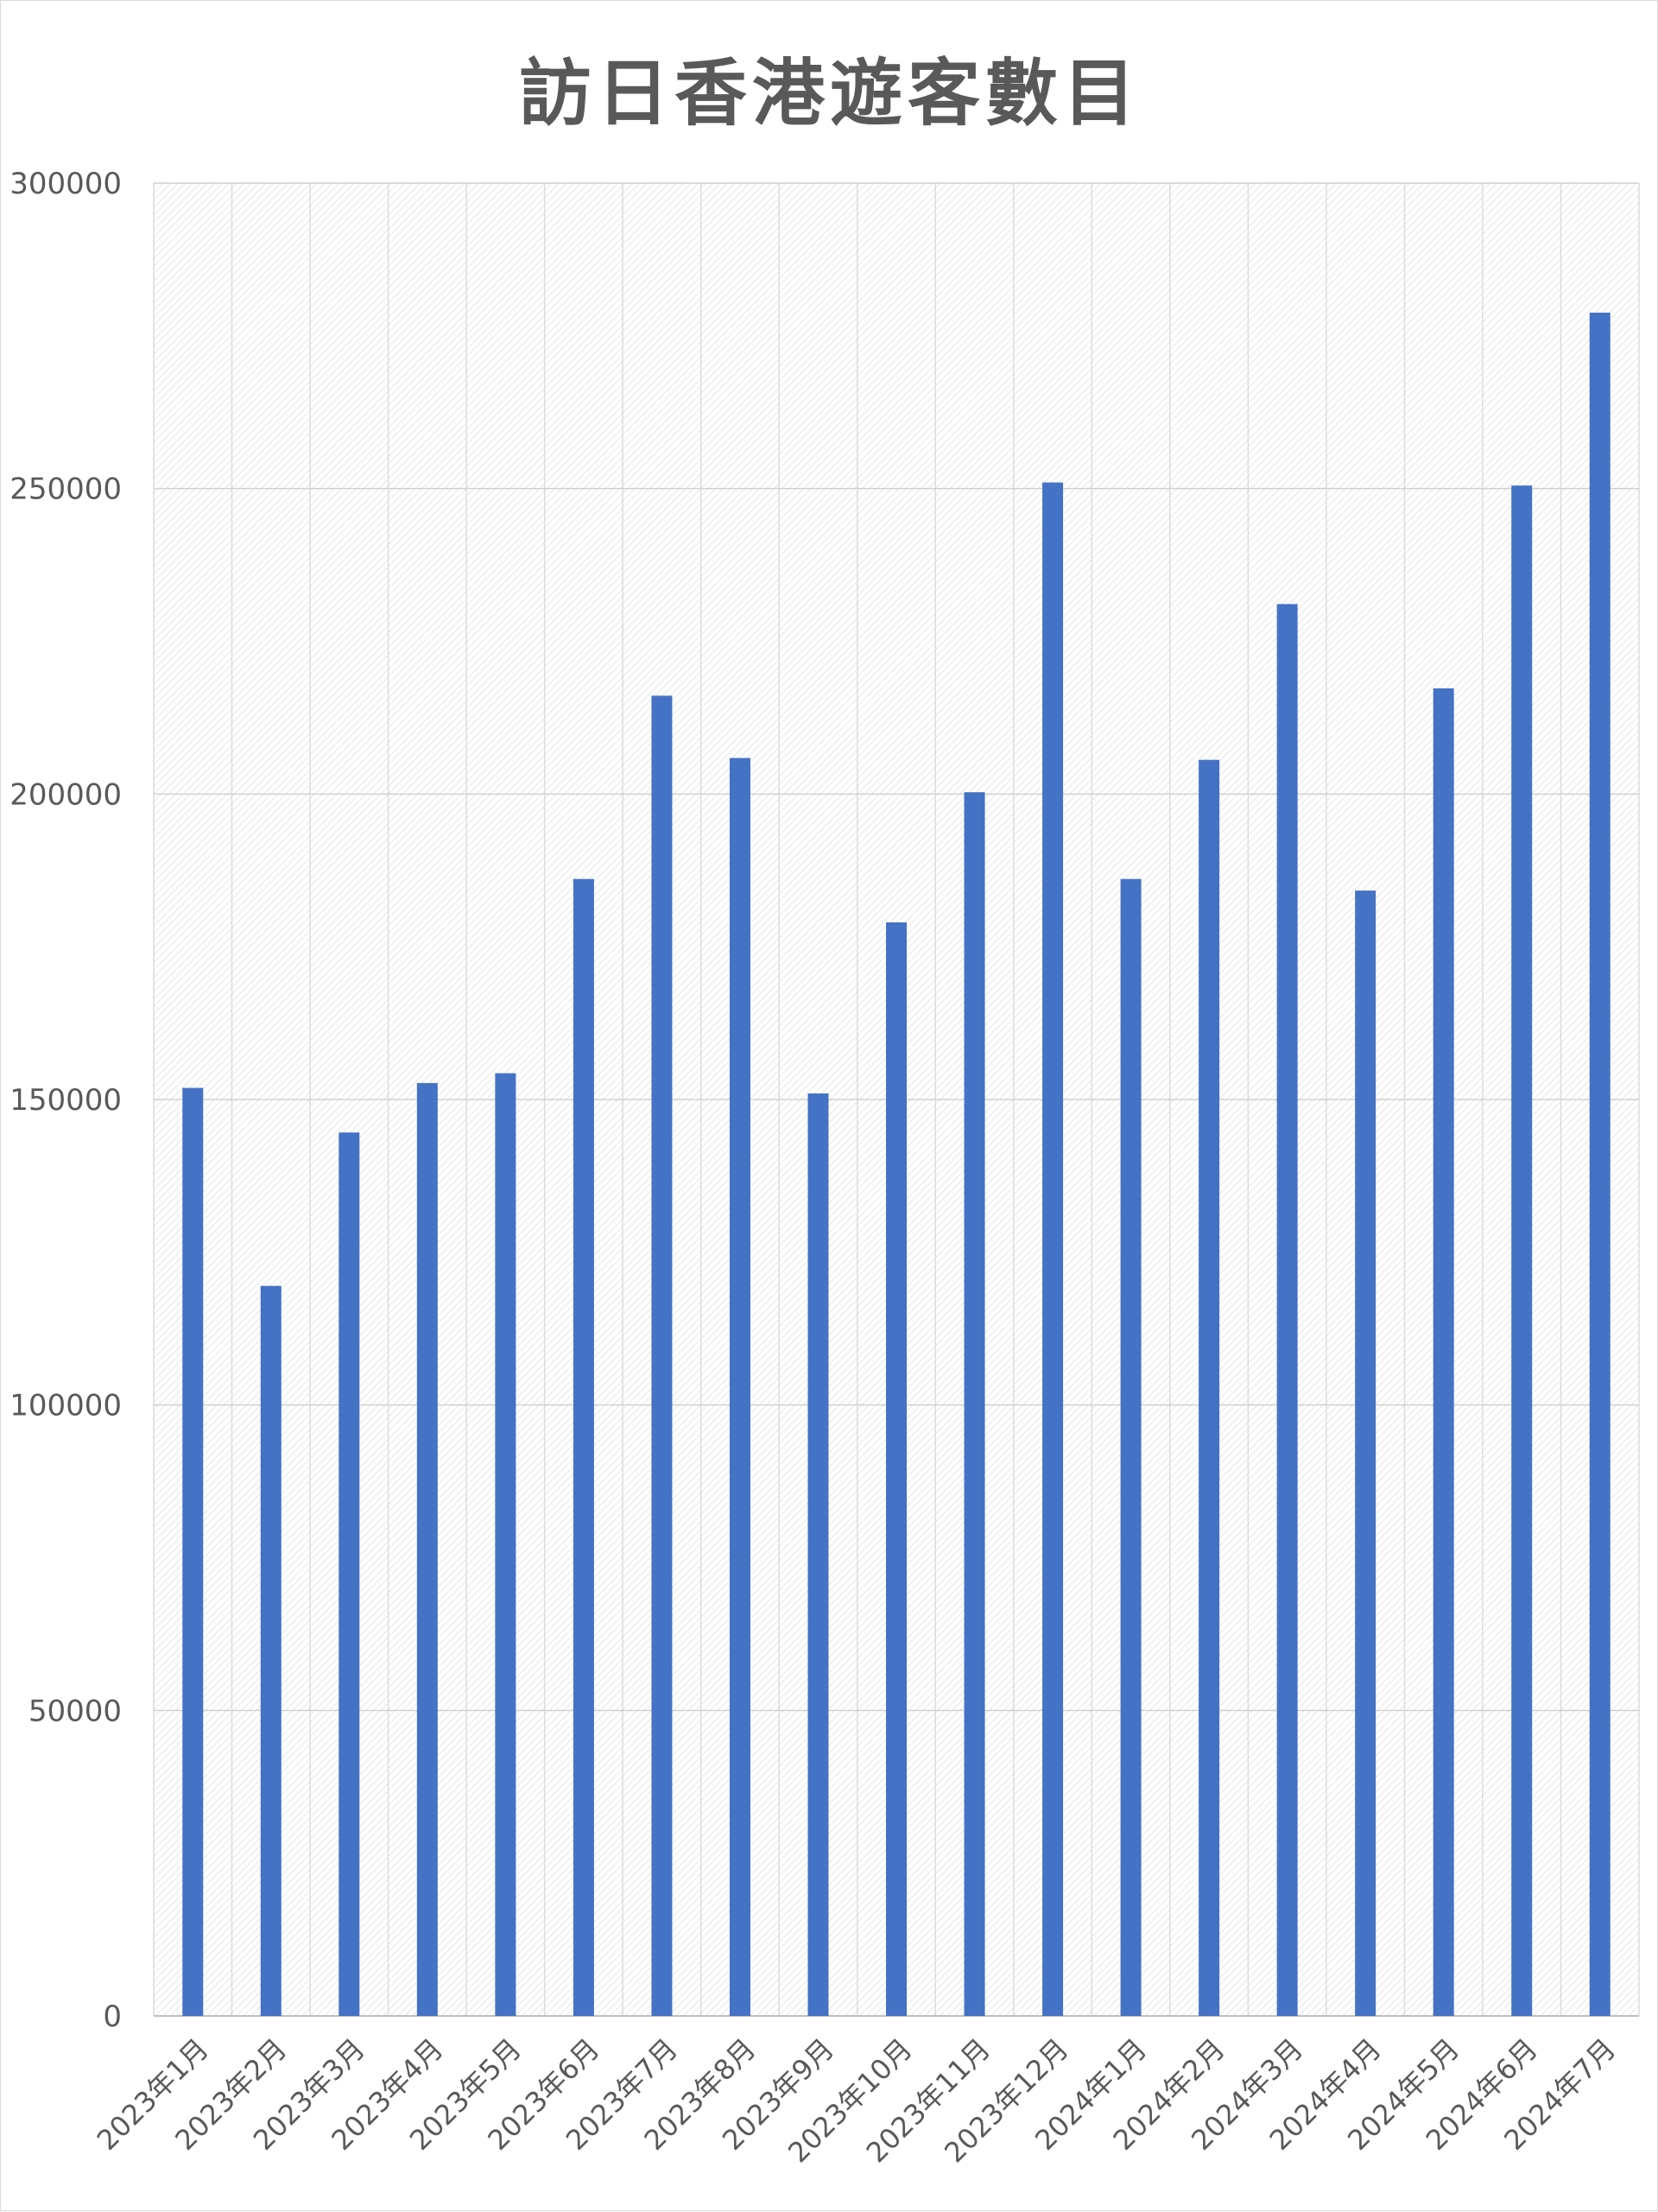 The height and width of the screenshot is (2212, 1658). I want to click on y-tick-label: 50000, so click(75, 1711).